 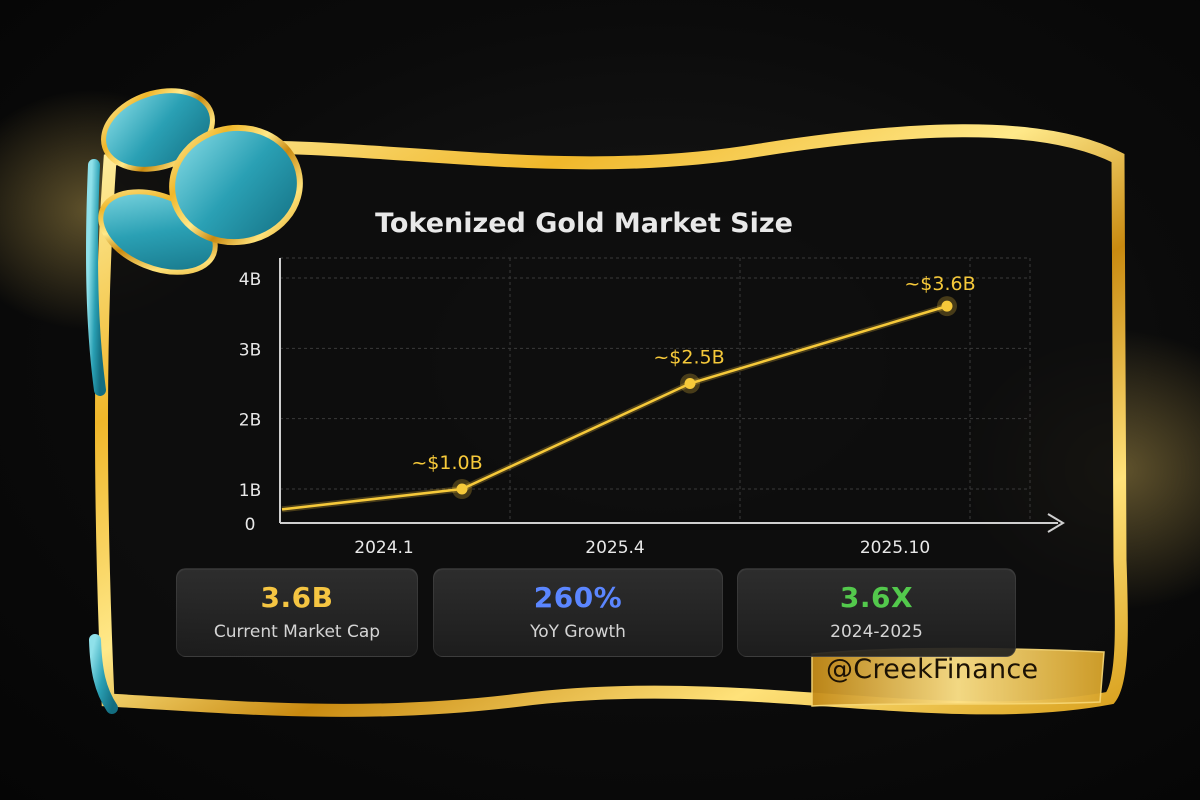 What do you see at coordinates (250, 280) in the screenshot?
I see `y-tick-label: 4B` at bounding box center [250, 280].